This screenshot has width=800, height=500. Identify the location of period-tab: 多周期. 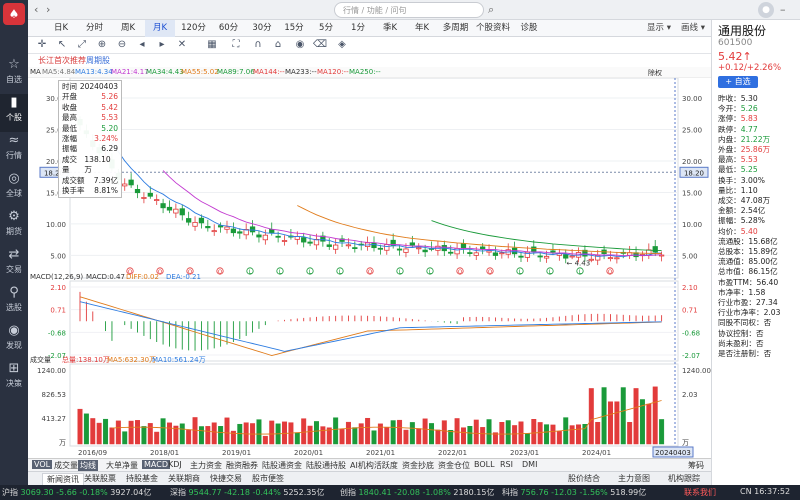
(455, 28).